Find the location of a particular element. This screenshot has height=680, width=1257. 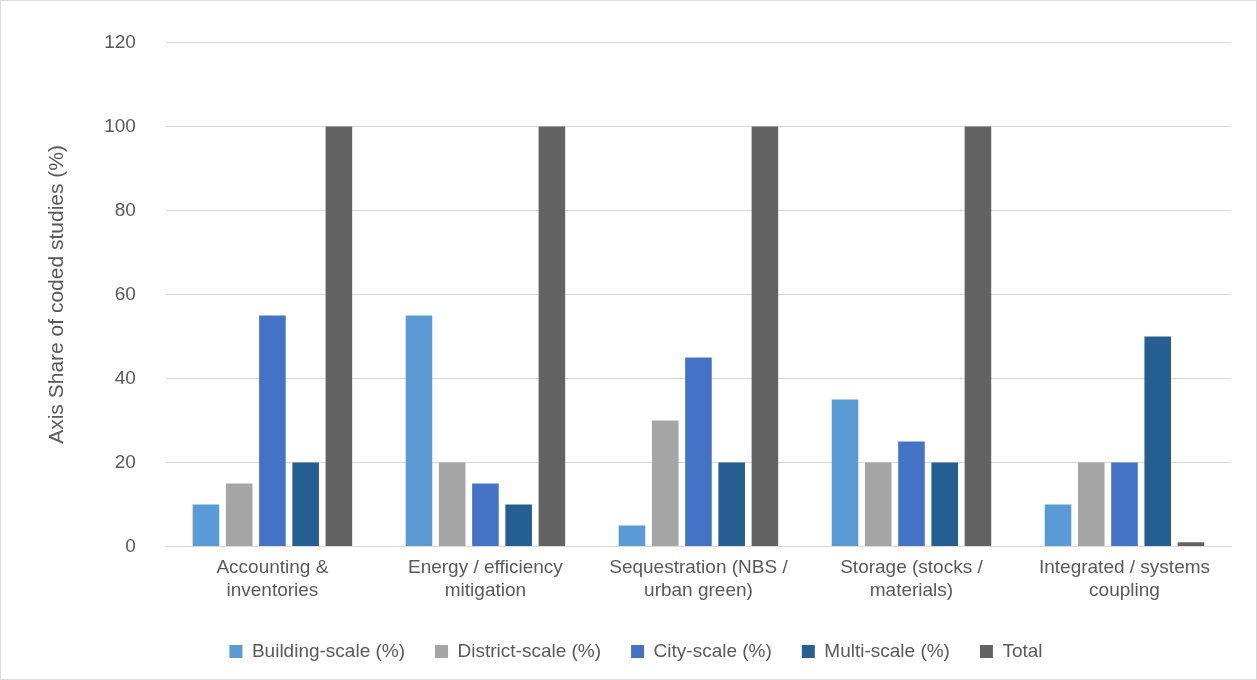

y-tick-label: 120 is located at coordinates (120, 41).